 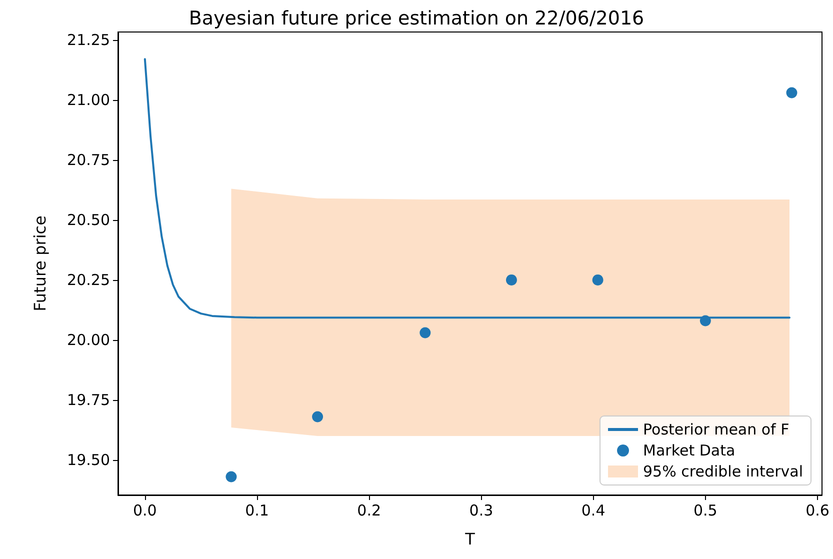 I want to click on y-tick-label: 20.75, so click(x=88, y=159).